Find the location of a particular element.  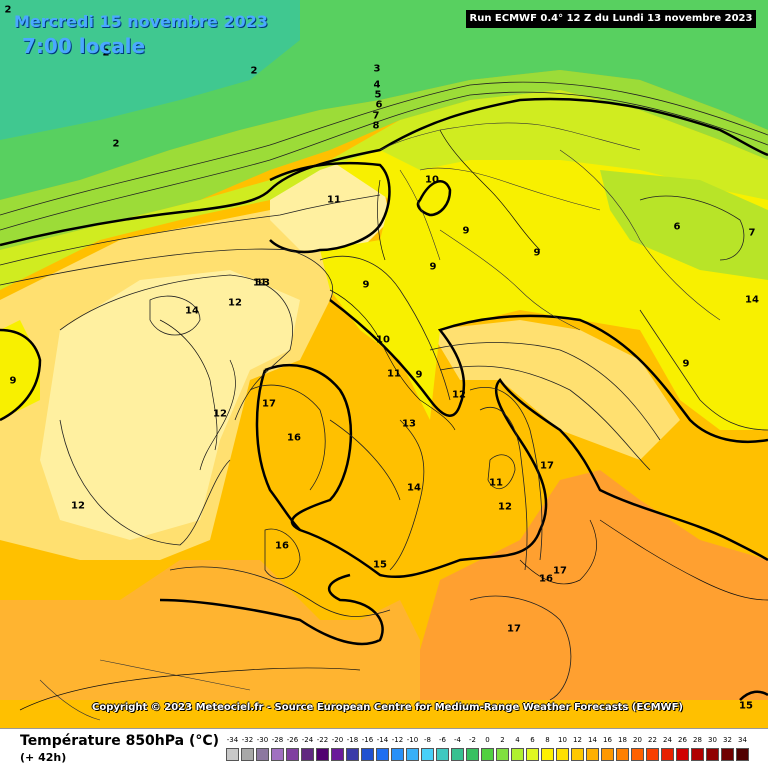

fill-12-14-east is located at coordinates (555, 390).